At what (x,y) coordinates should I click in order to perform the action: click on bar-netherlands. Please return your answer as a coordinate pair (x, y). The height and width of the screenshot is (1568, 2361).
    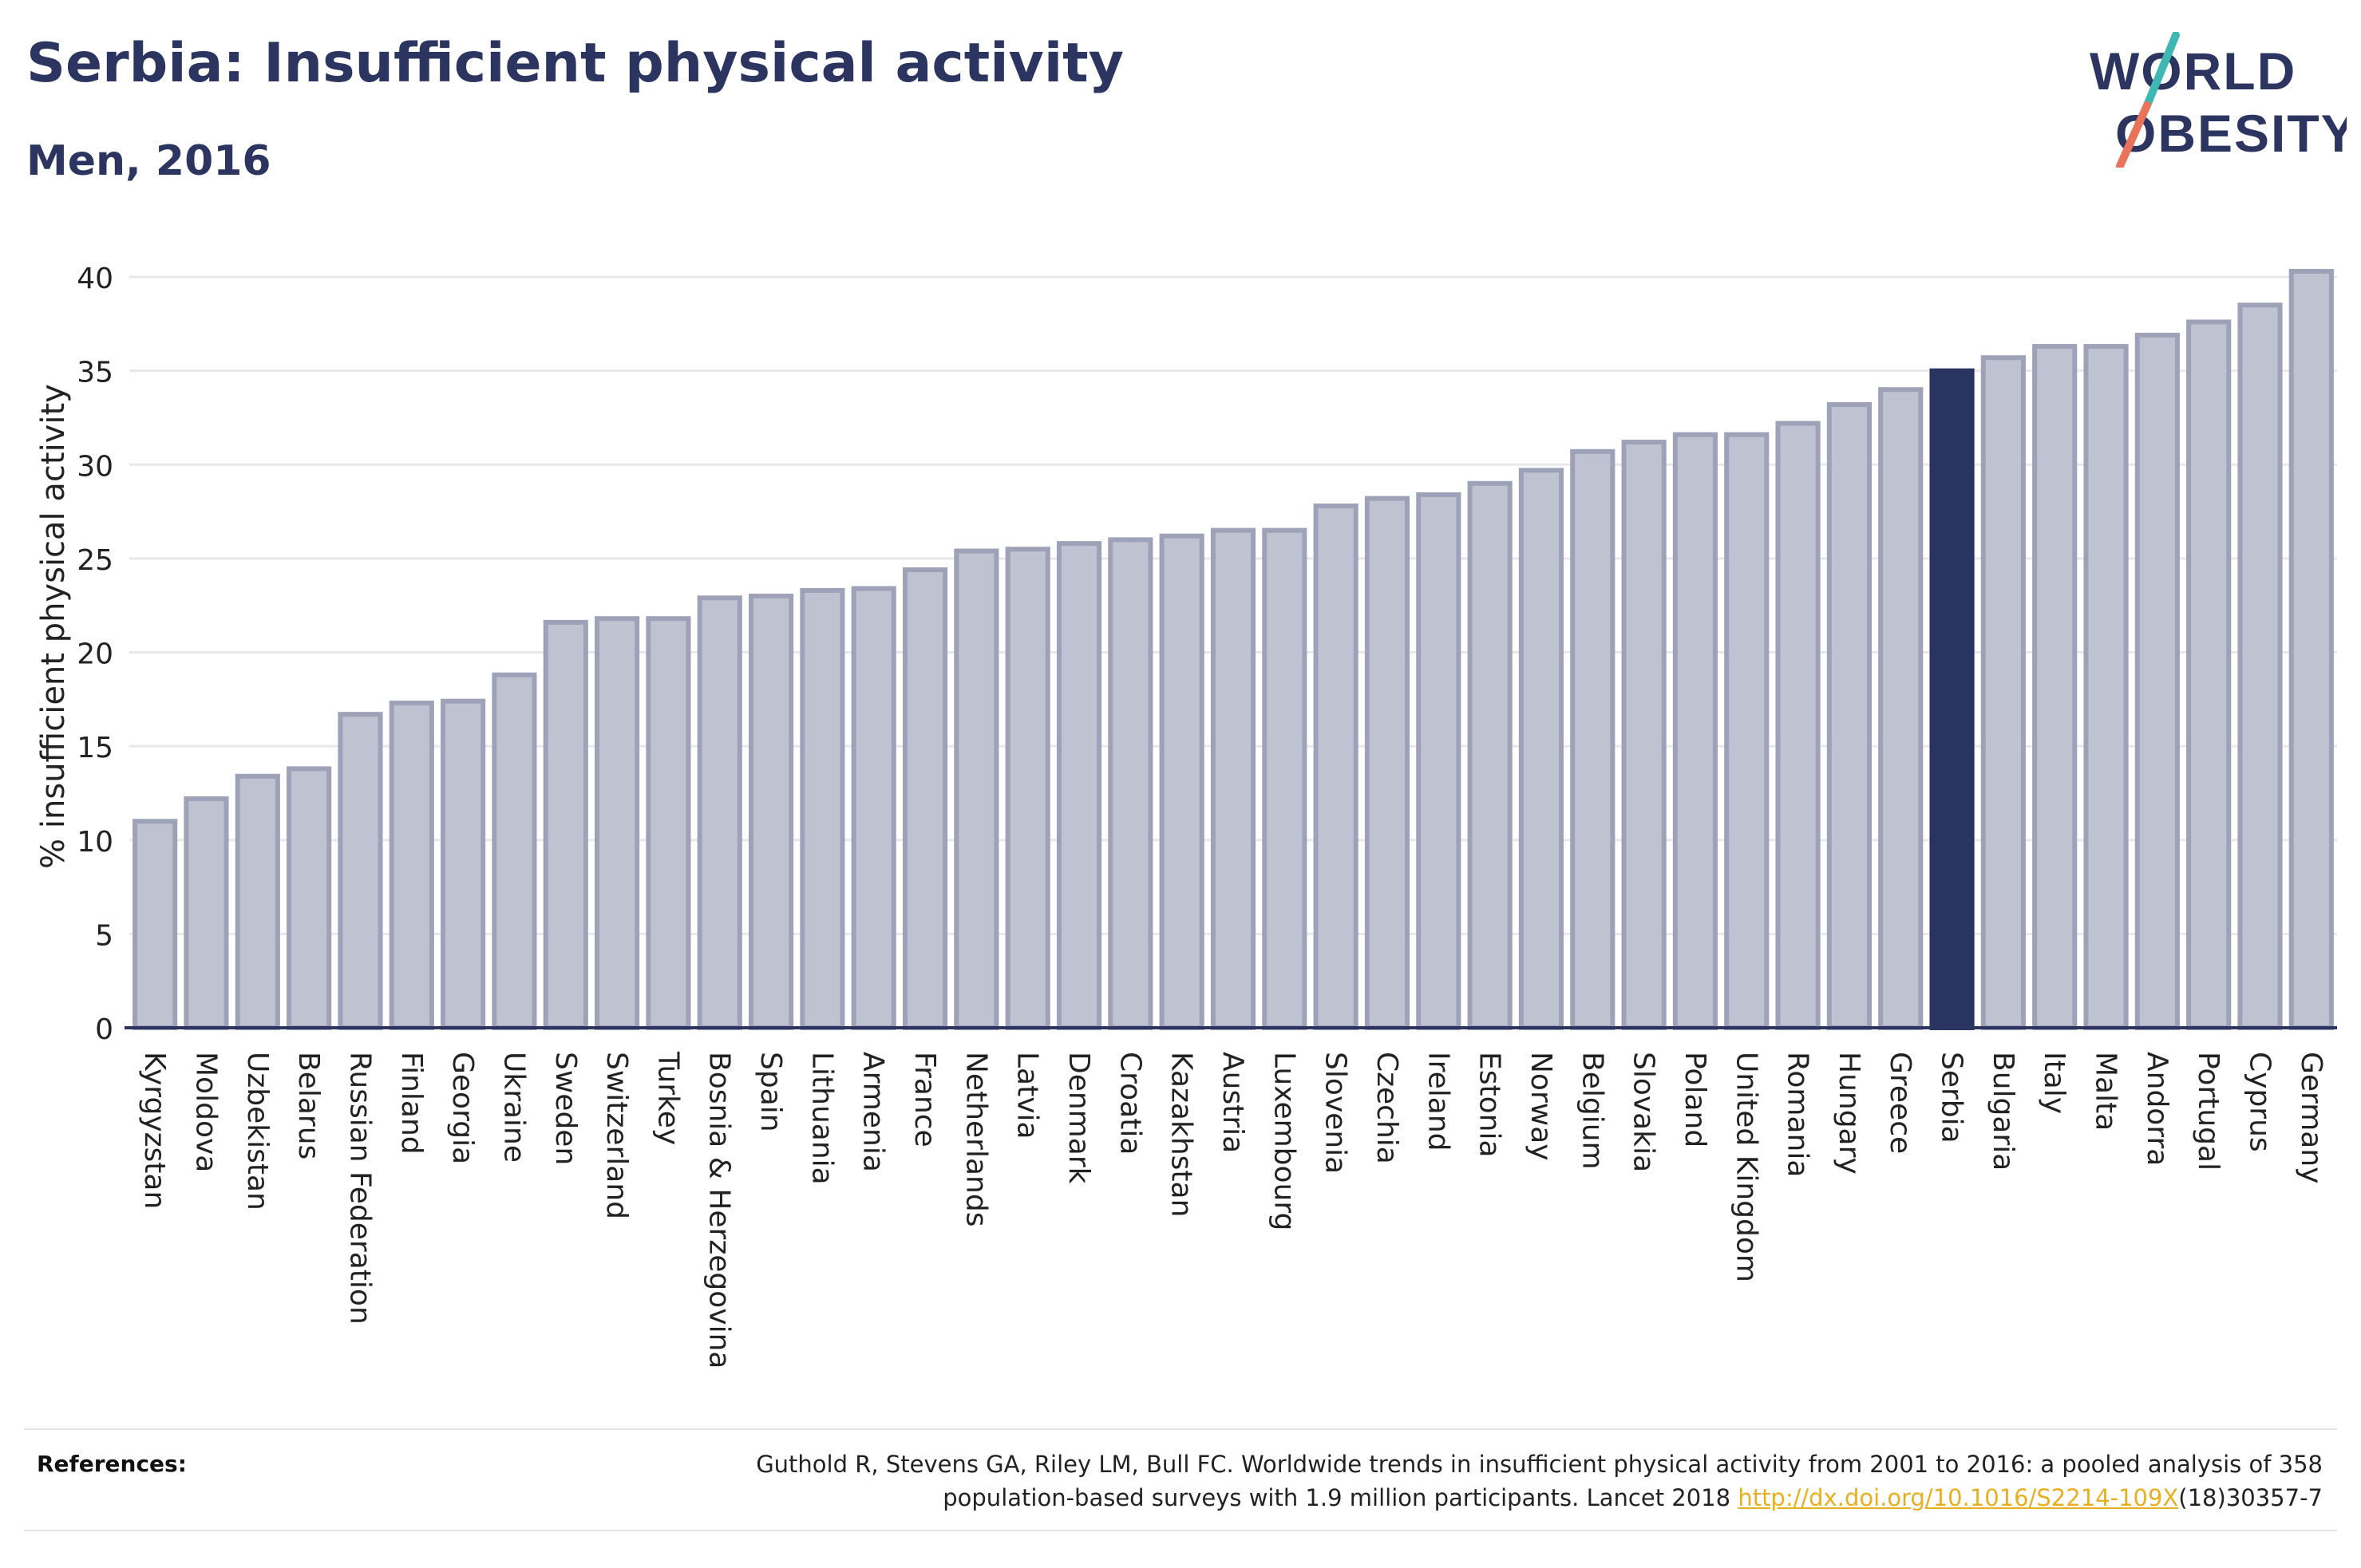
    Looking at the image, I should click on (976, 789).